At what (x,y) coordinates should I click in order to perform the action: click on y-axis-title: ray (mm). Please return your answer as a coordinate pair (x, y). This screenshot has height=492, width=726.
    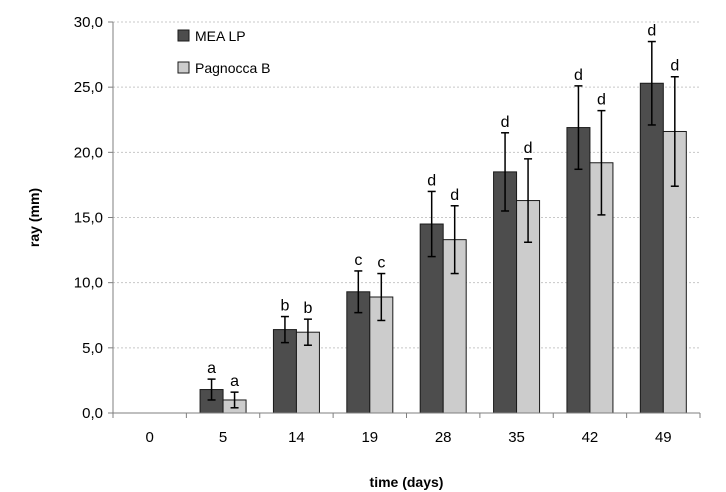
    Looking at the image, I should click on (34, 217).